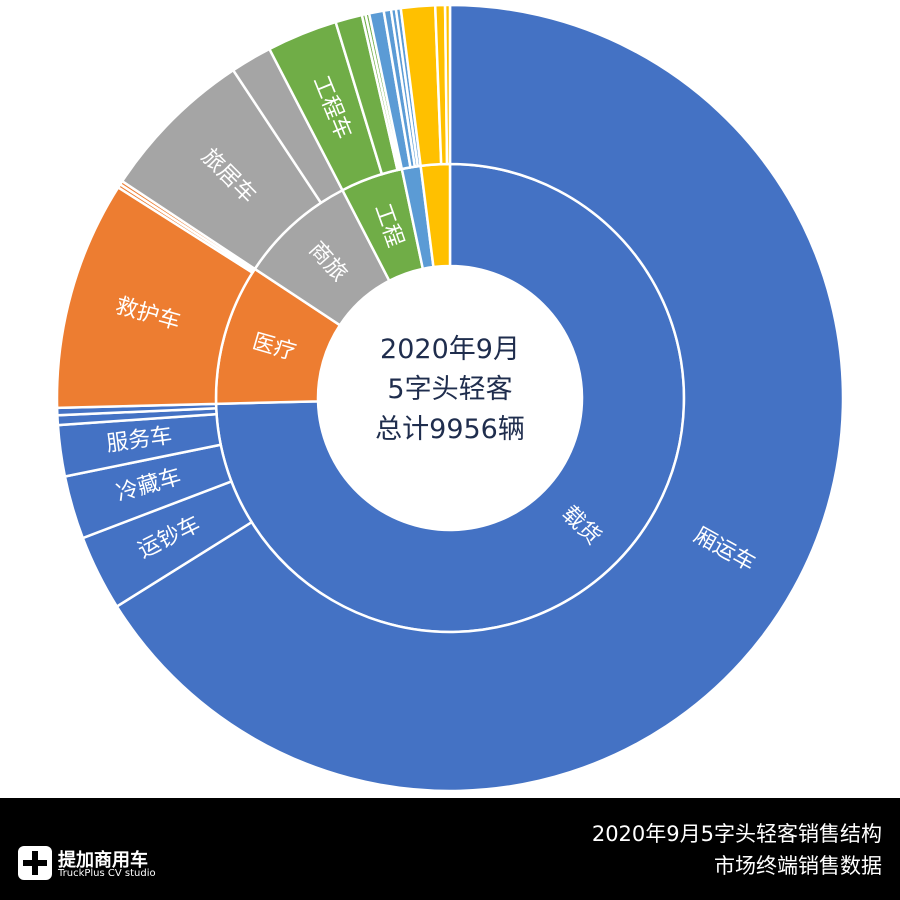  I want to click on center-label: 2020年9月 5字头轻客 总计9956辆, so click(450, 390).